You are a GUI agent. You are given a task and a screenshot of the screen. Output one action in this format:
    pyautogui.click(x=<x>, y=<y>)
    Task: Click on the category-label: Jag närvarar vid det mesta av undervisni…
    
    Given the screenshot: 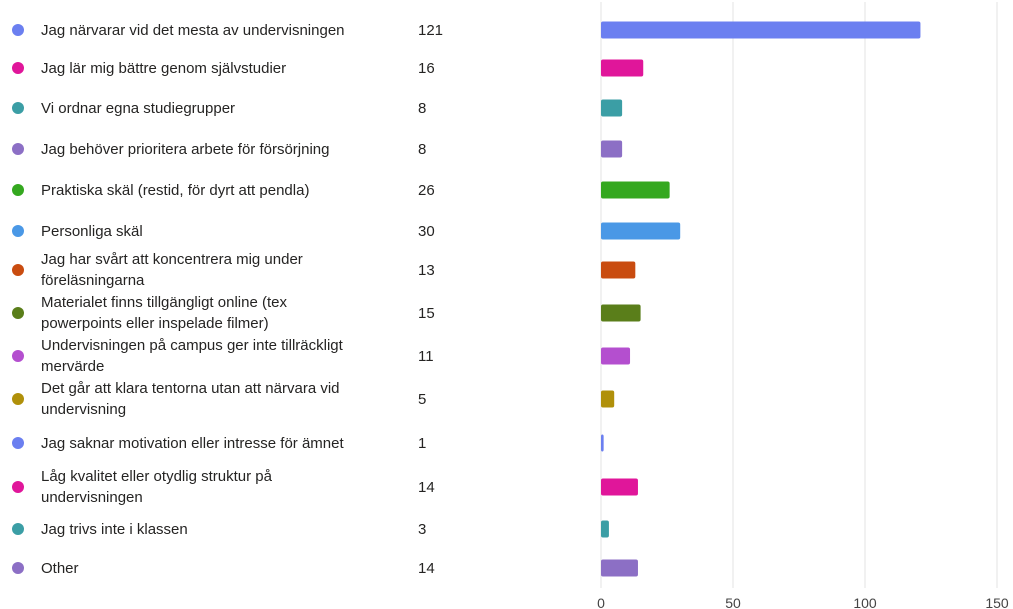 What is the action you would take?
    pyautogui.click(x=193, y=30)
    